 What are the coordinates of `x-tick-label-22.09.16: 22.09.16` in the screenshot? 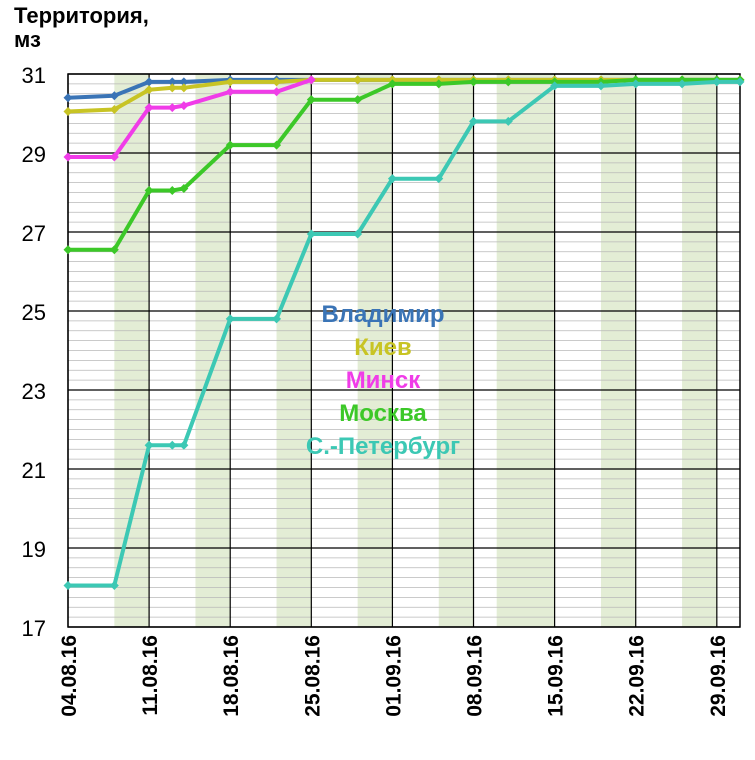 It's located at (637, 676).